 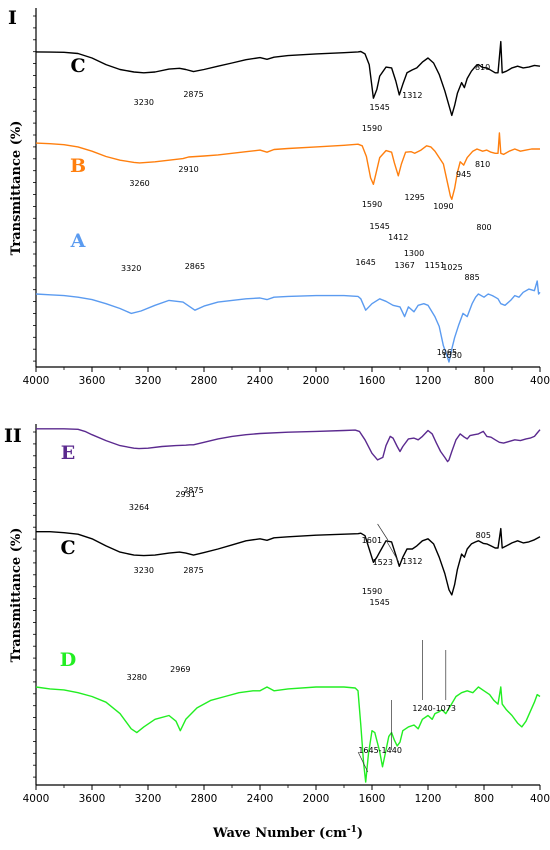 I want to click on peak-annotation: 3280, so click(x=137, y=677).